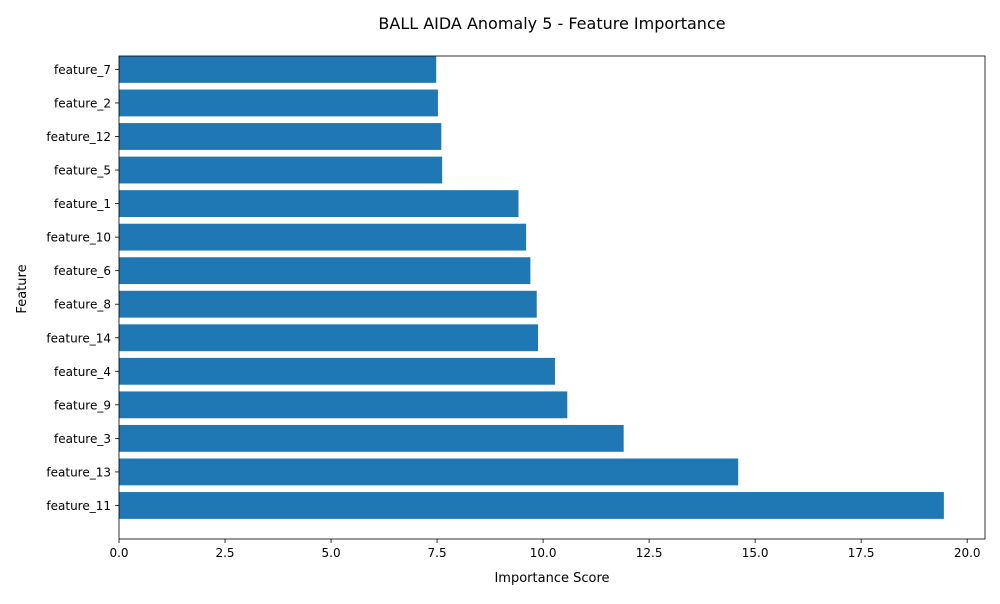 This screenshot has height=604, width=1000. What do you see at coordinates (78, 137) in the screenshot?
I see `y-tick-label: feature_12` at bounding box center [78, 137].